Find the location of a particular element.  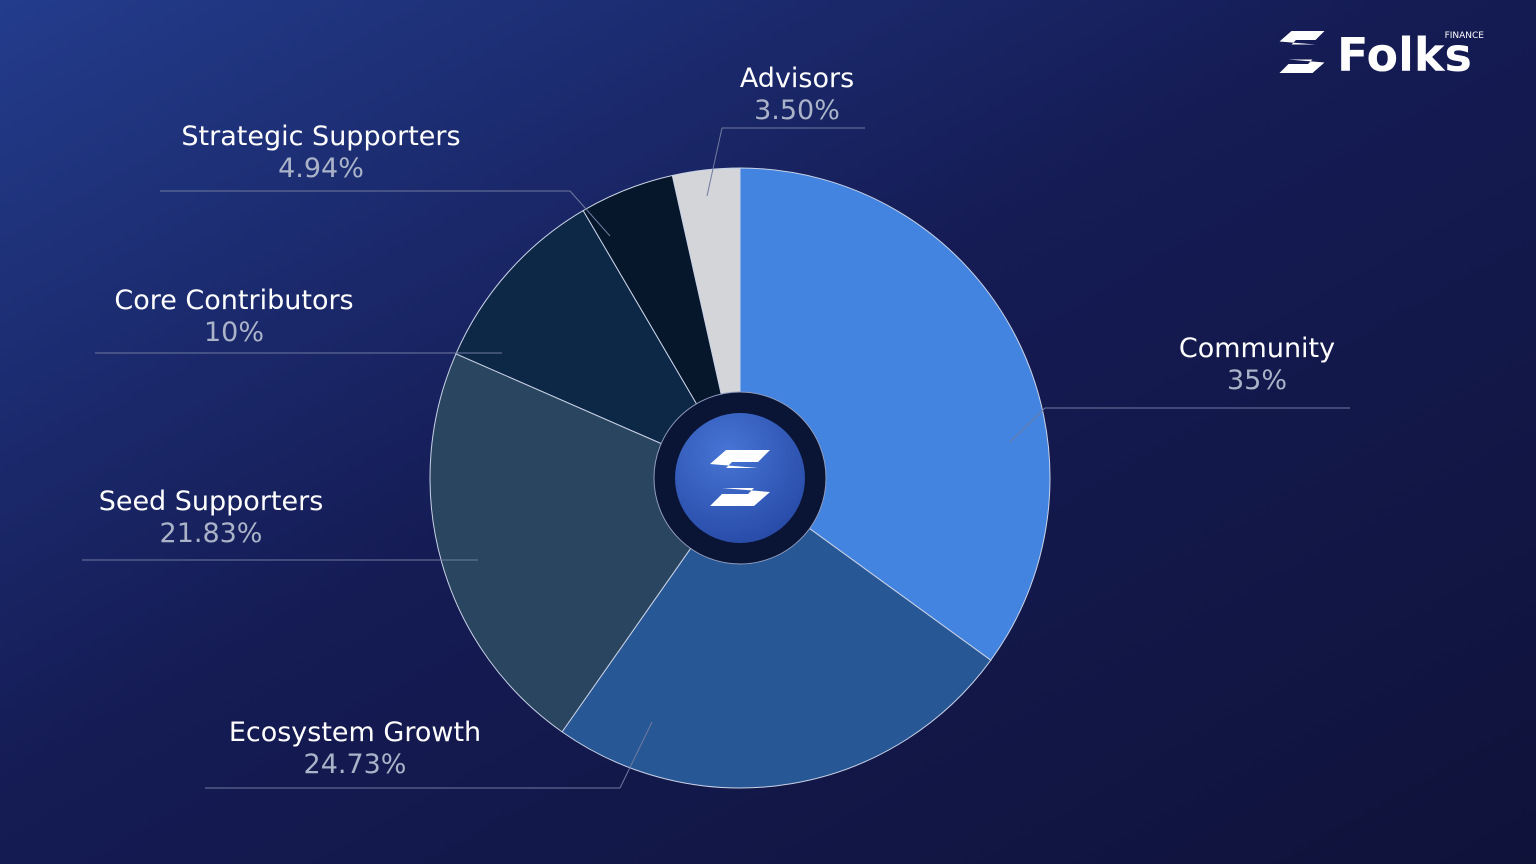

value-label: 35% is located at coordinates (1257, 380).